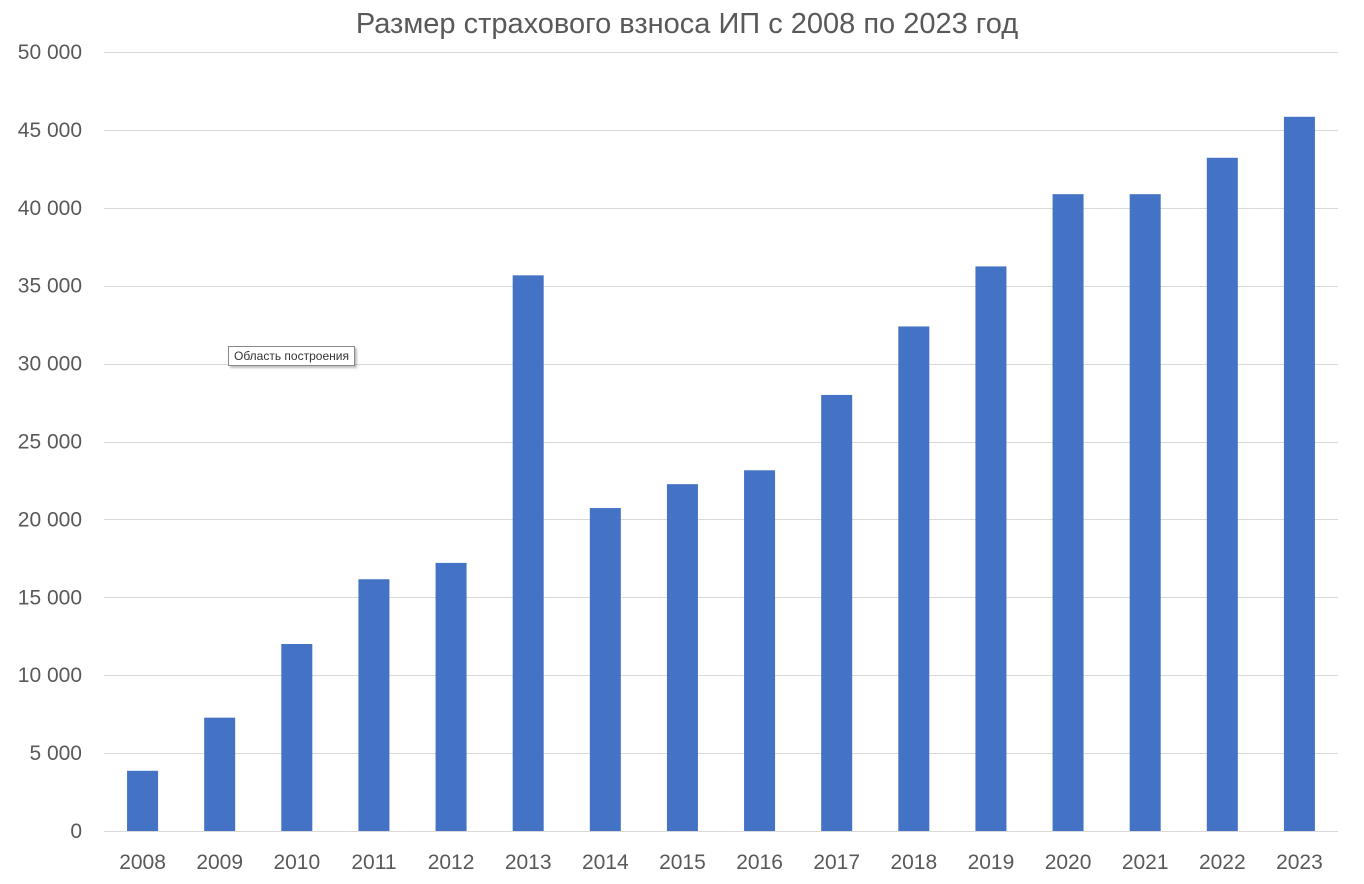 This screenshot has width=1364, height=884. What do you see at coordinates (1222, 494) in the screenshot?
I see `bar-2022` at bounding box center [1222, 494].